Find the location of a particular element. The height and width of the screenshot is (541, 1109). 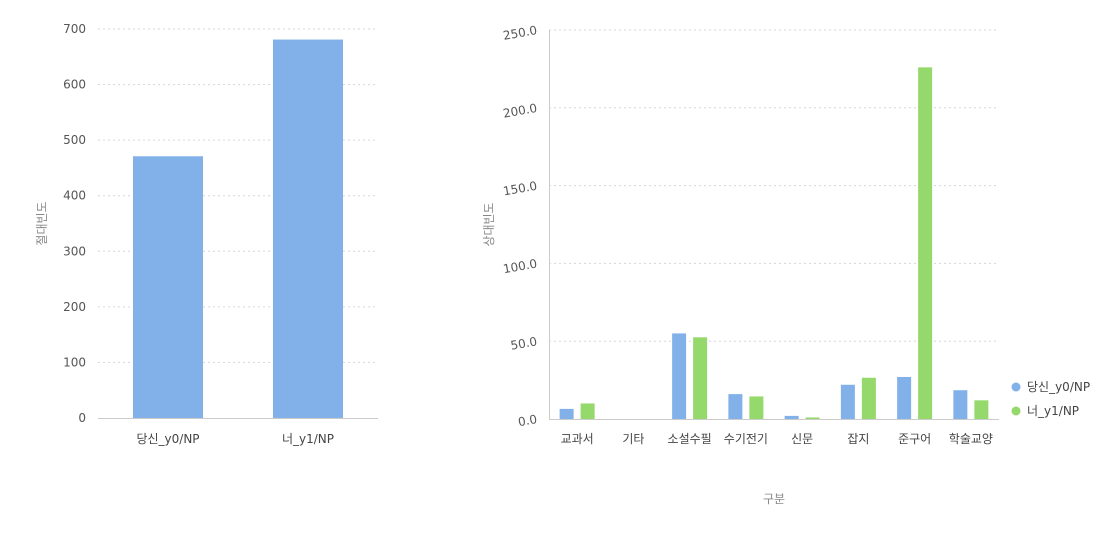

right-x-axis-title: 구분 is located at coordinates (774, 499).